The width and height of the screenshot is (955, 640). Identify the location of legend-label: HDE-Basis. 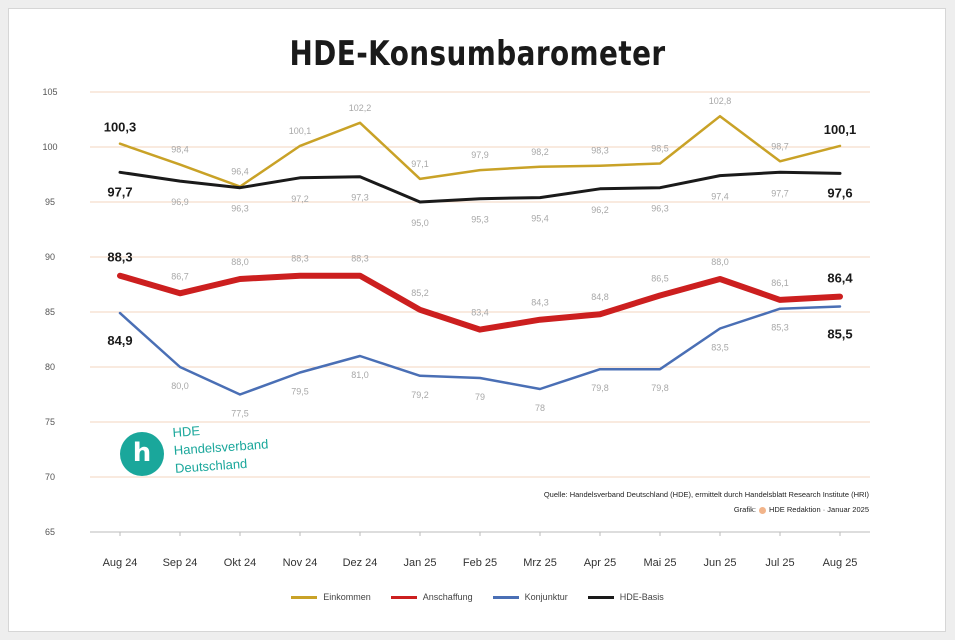
(641, 597).